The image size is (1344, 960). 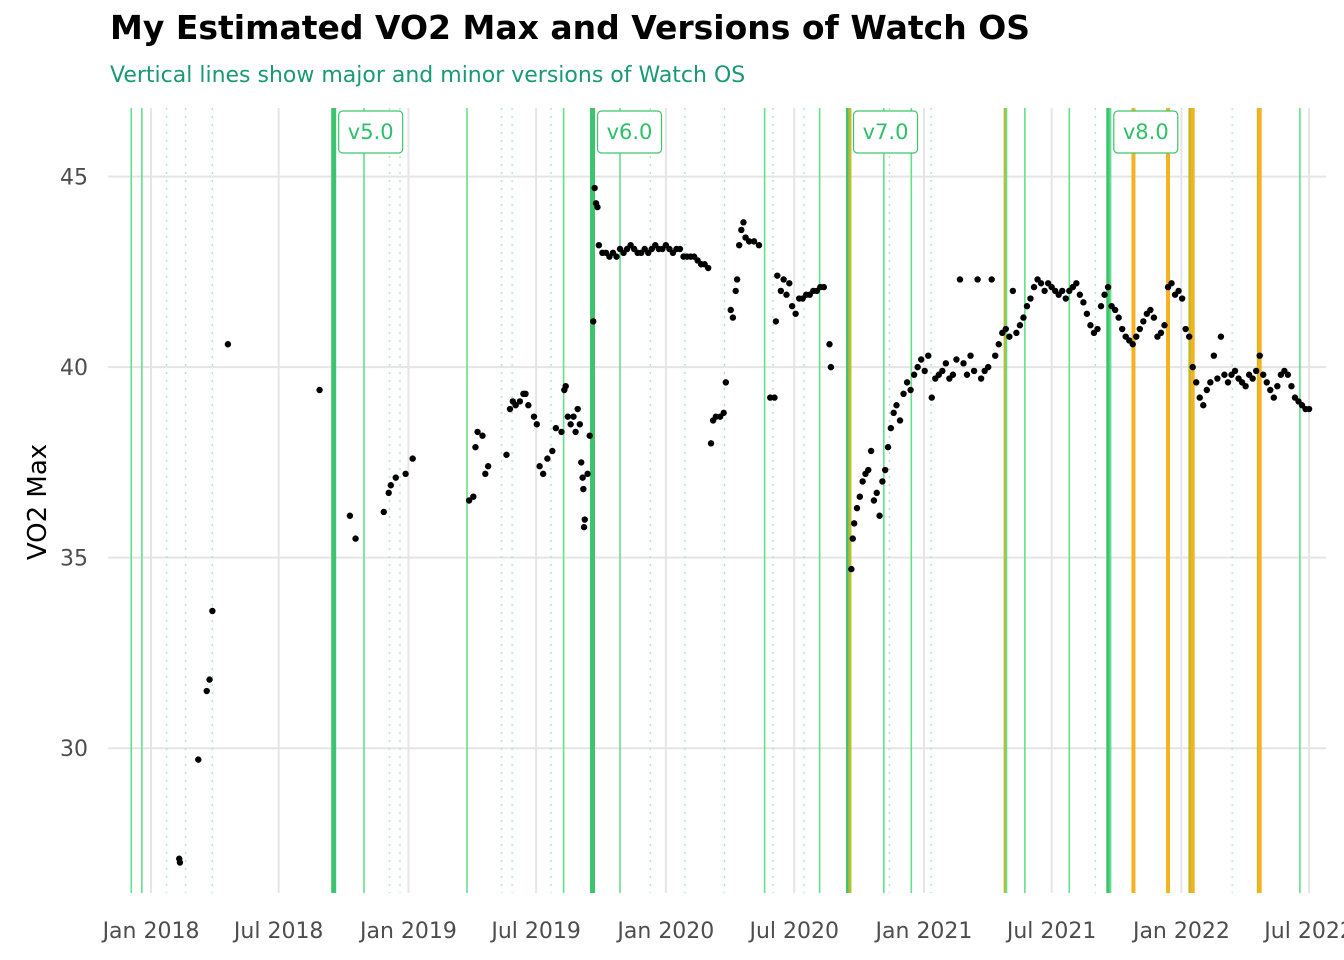 I want to click on x-tick-label: Jan 2018, so click(x=150, y=931).